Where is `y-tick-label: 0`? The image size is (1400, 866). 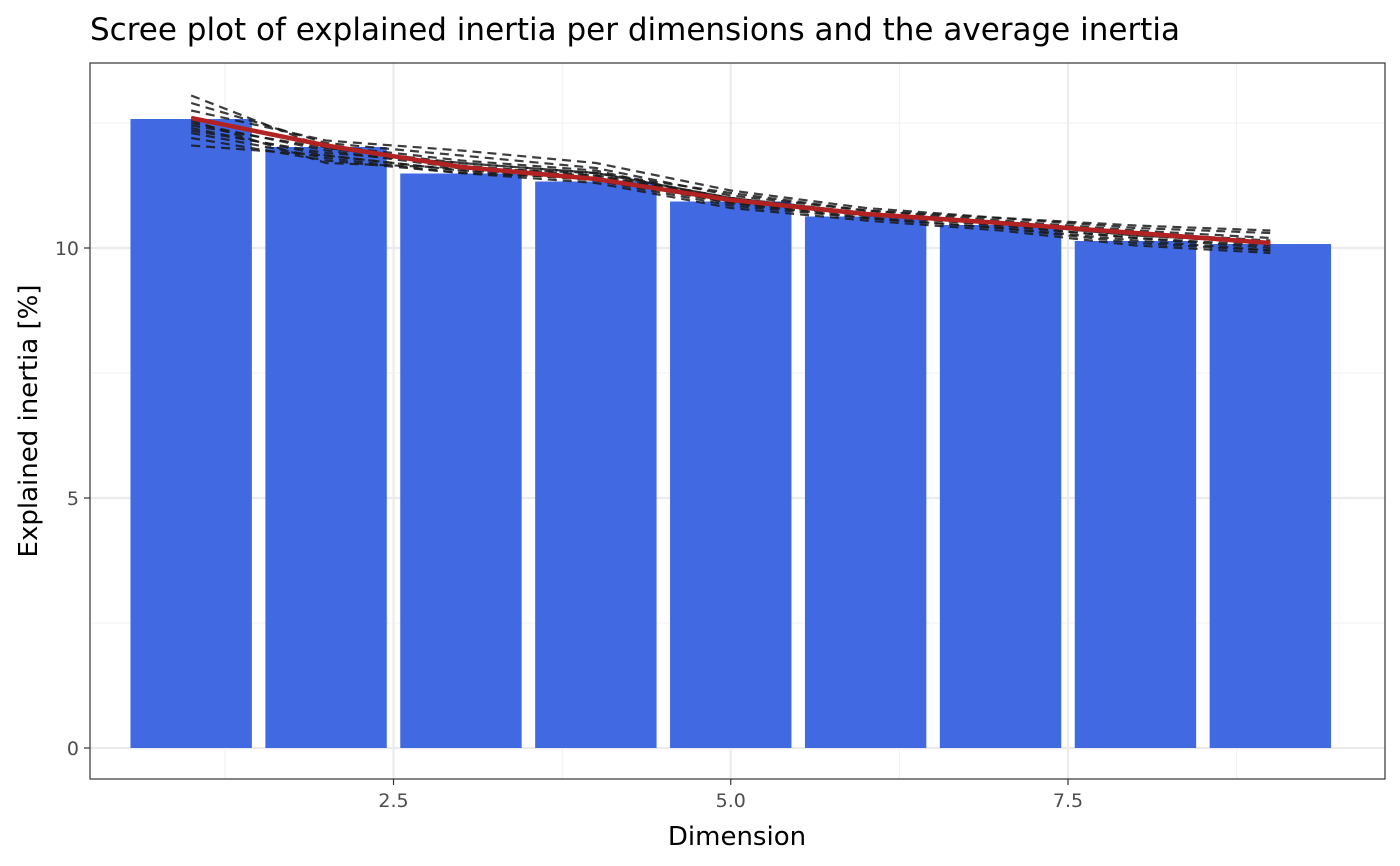
y-tick-label: 0 is located at coordinates (73, 749).